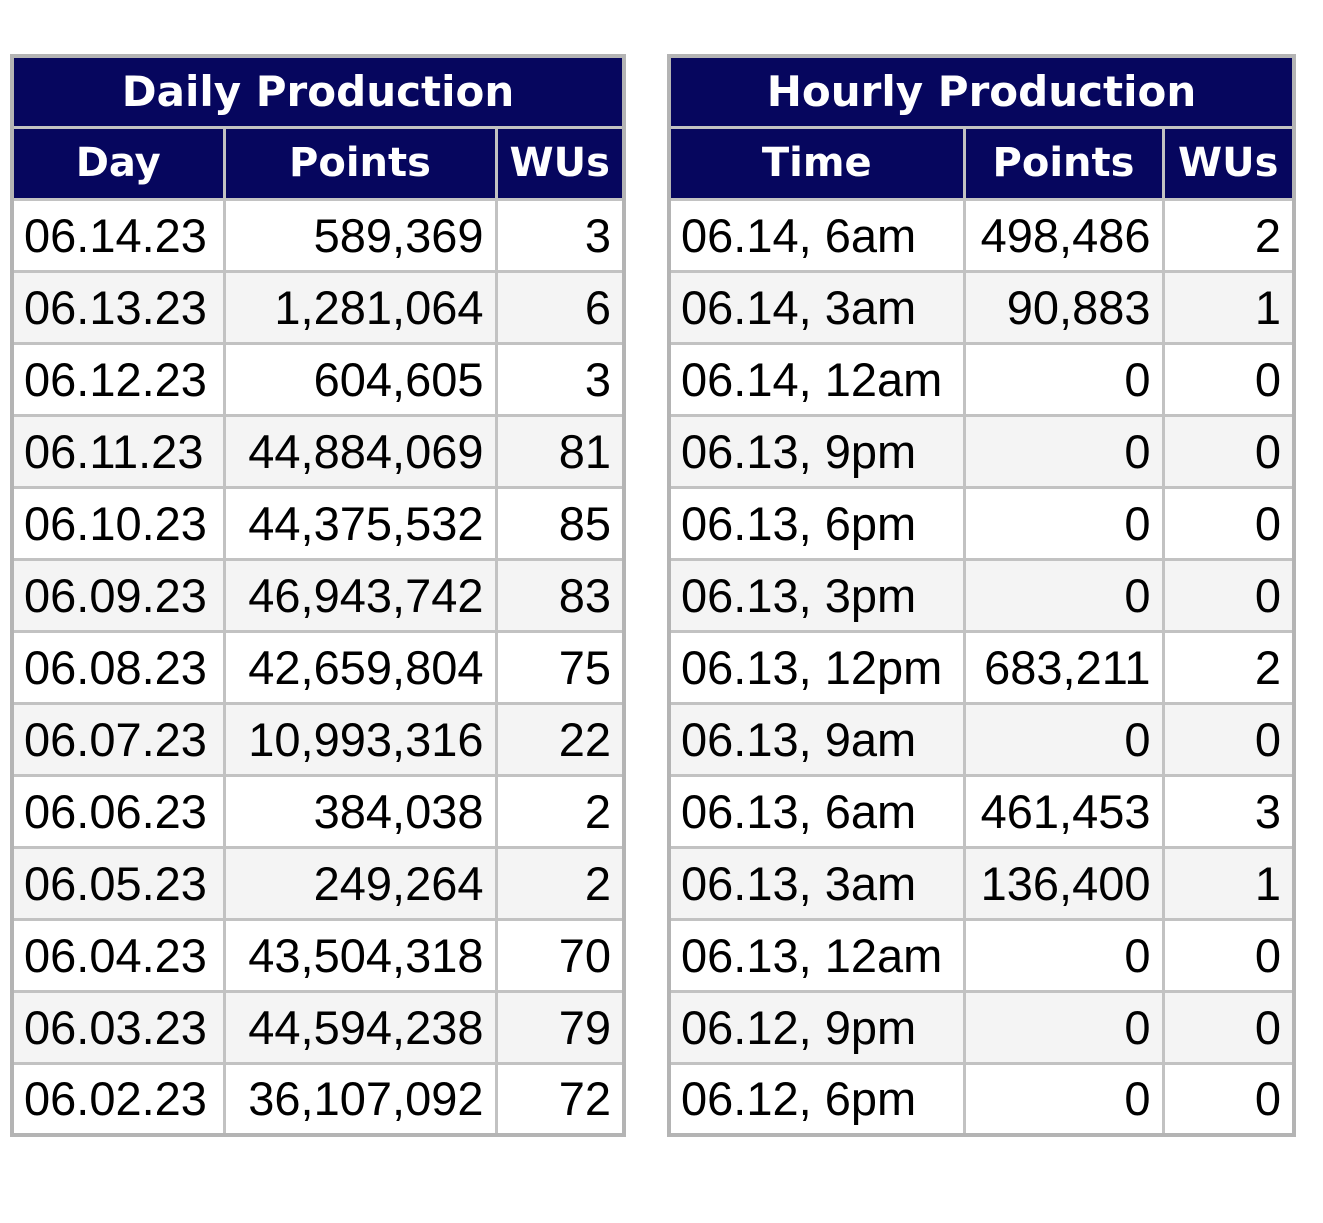  I want to click on row-value-cell: 683,211, so click(1063, 667).